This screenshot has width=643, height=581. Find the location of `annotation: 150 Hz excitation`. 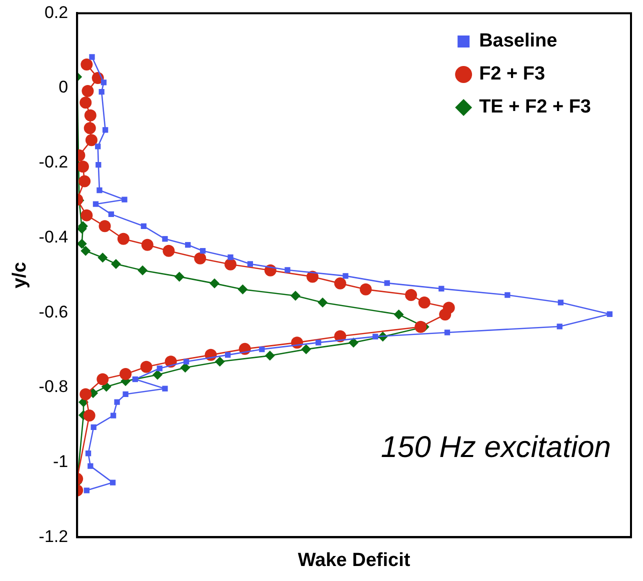

annotation: 150 Hz excitation is located at coordinates (495, 447).